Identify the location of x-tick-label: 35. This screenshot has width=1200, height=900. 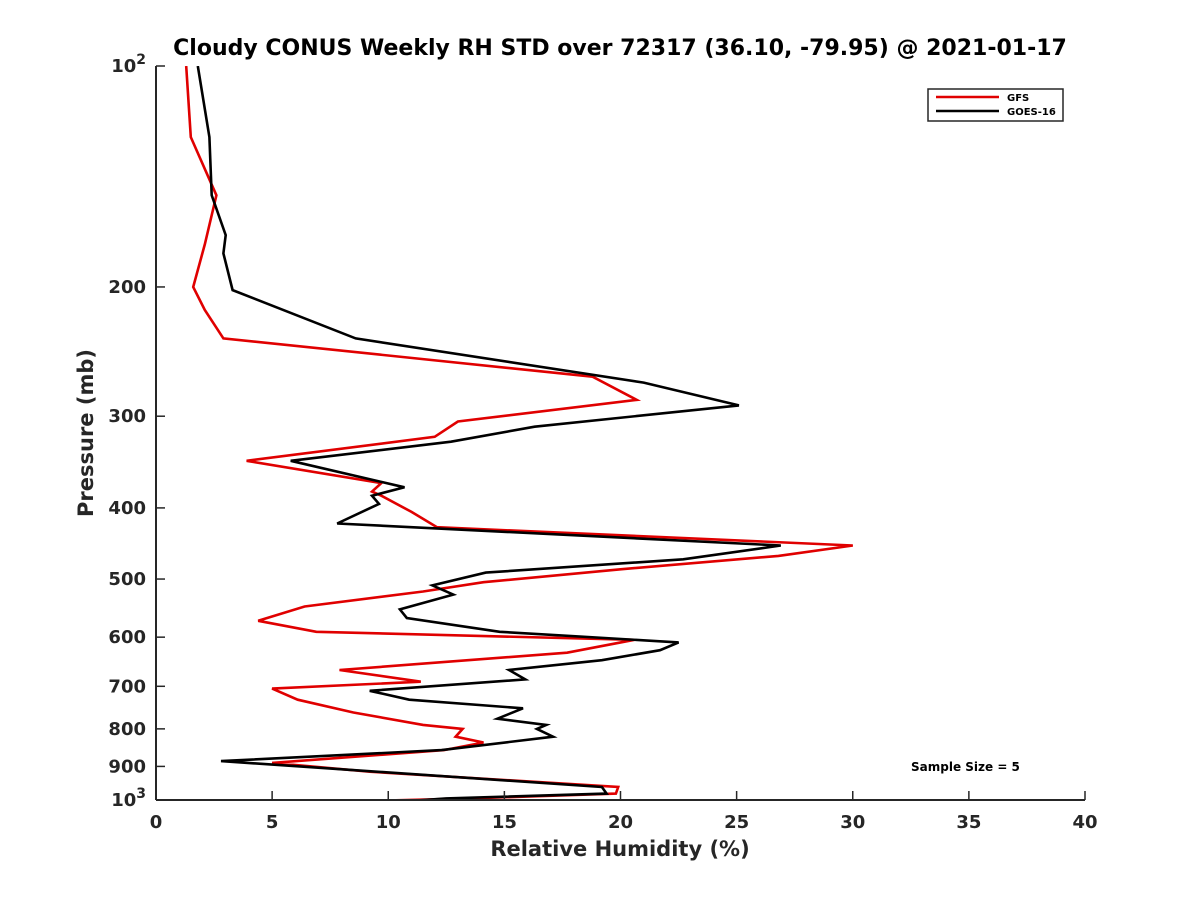
(968, 822).